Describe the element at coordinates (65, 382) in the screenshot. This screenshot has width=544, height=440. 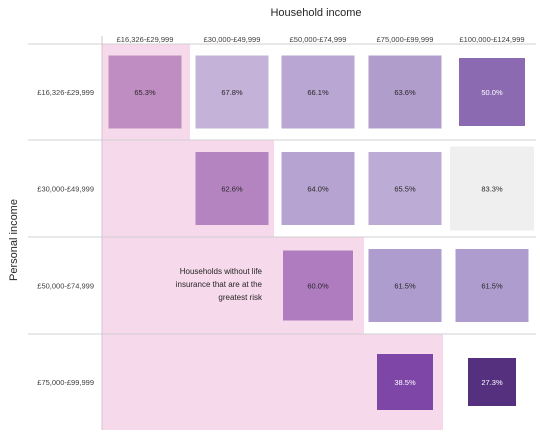
I see `y-tick-label: £75,000-£99,999` at that location.